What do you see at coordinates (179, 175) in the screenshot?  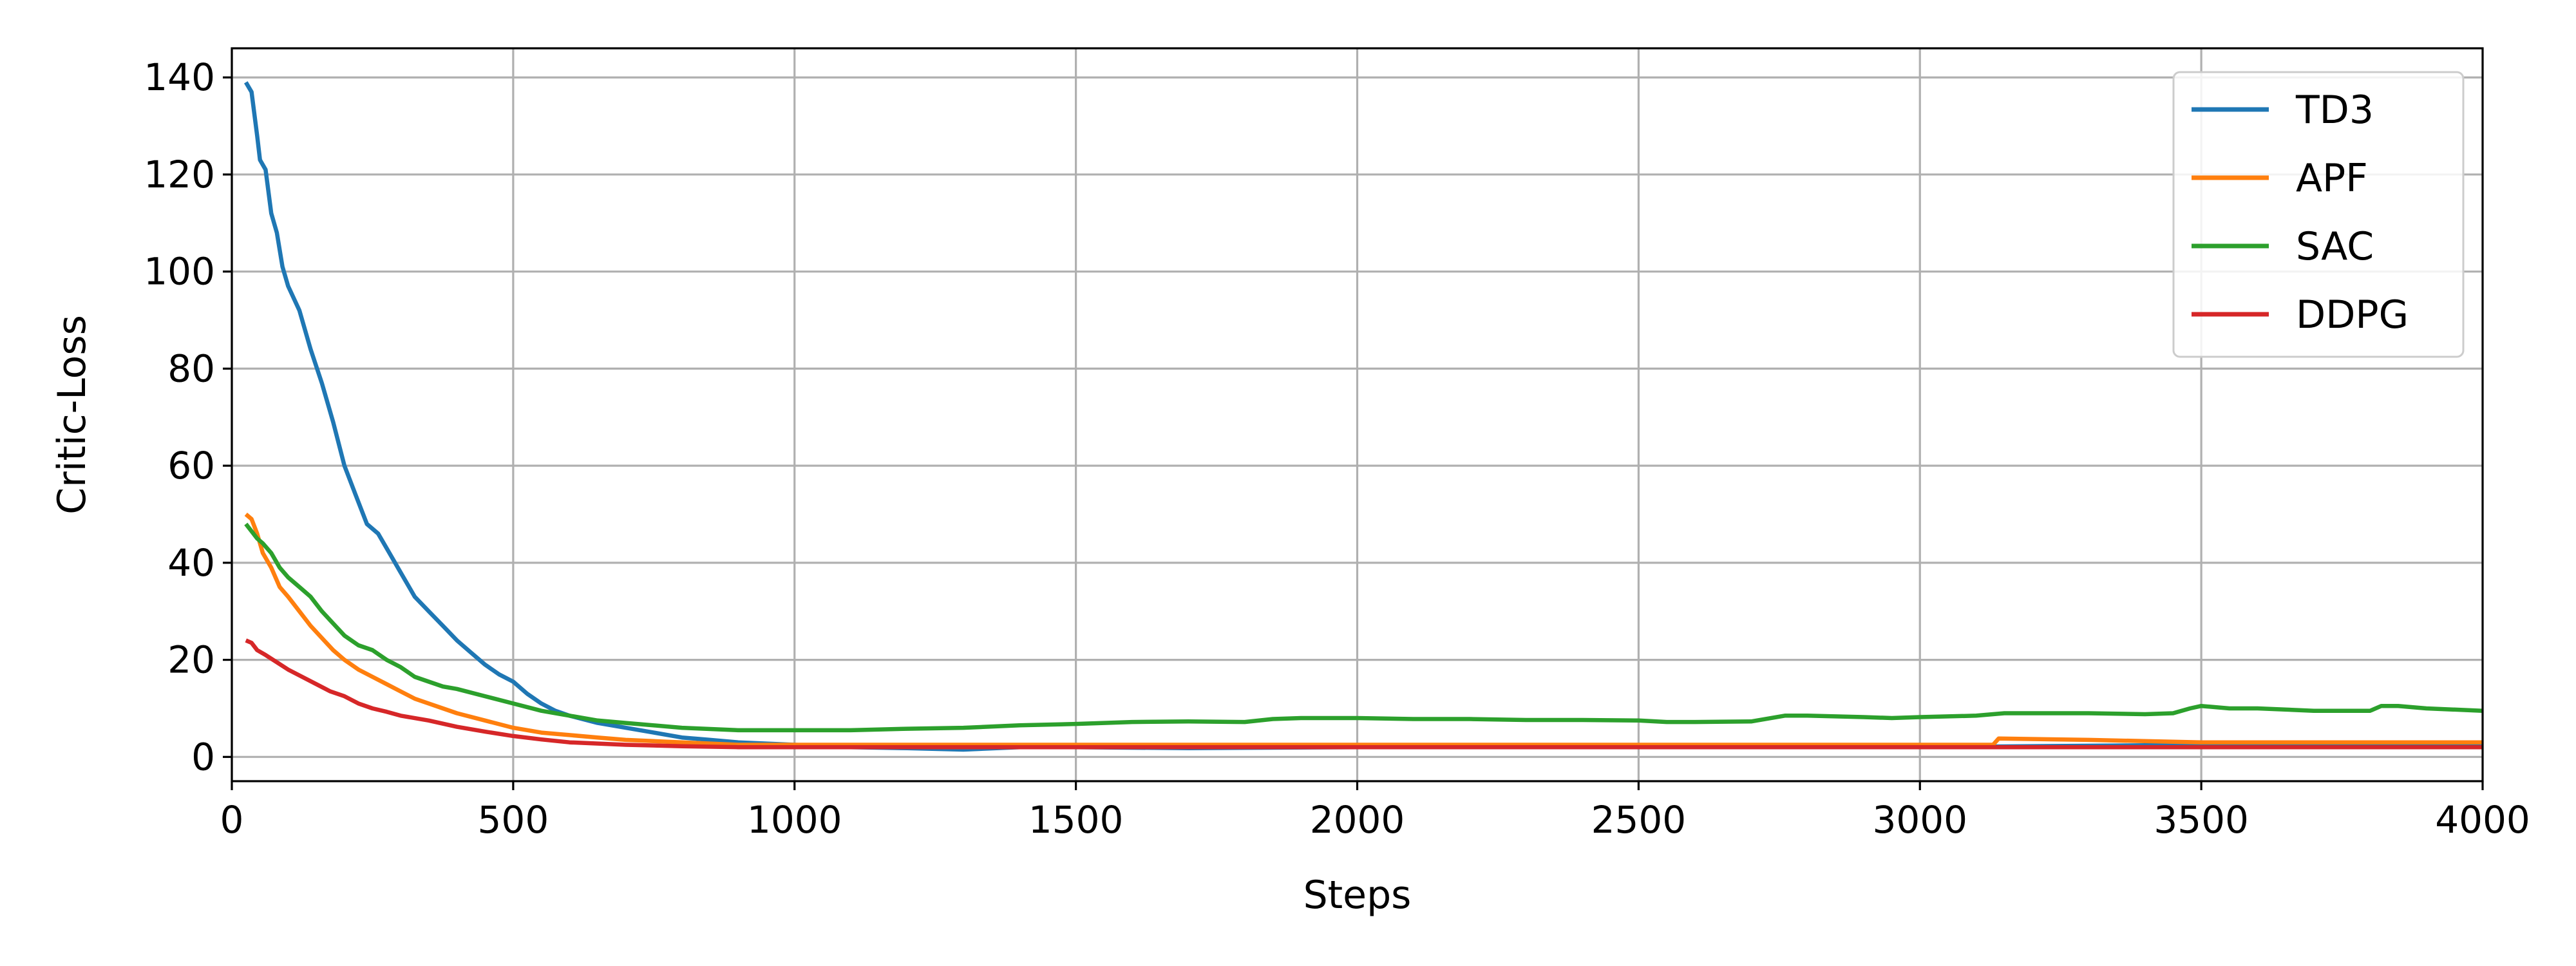 I see `y-tick-label: 120` at bounding box center [179, 175].